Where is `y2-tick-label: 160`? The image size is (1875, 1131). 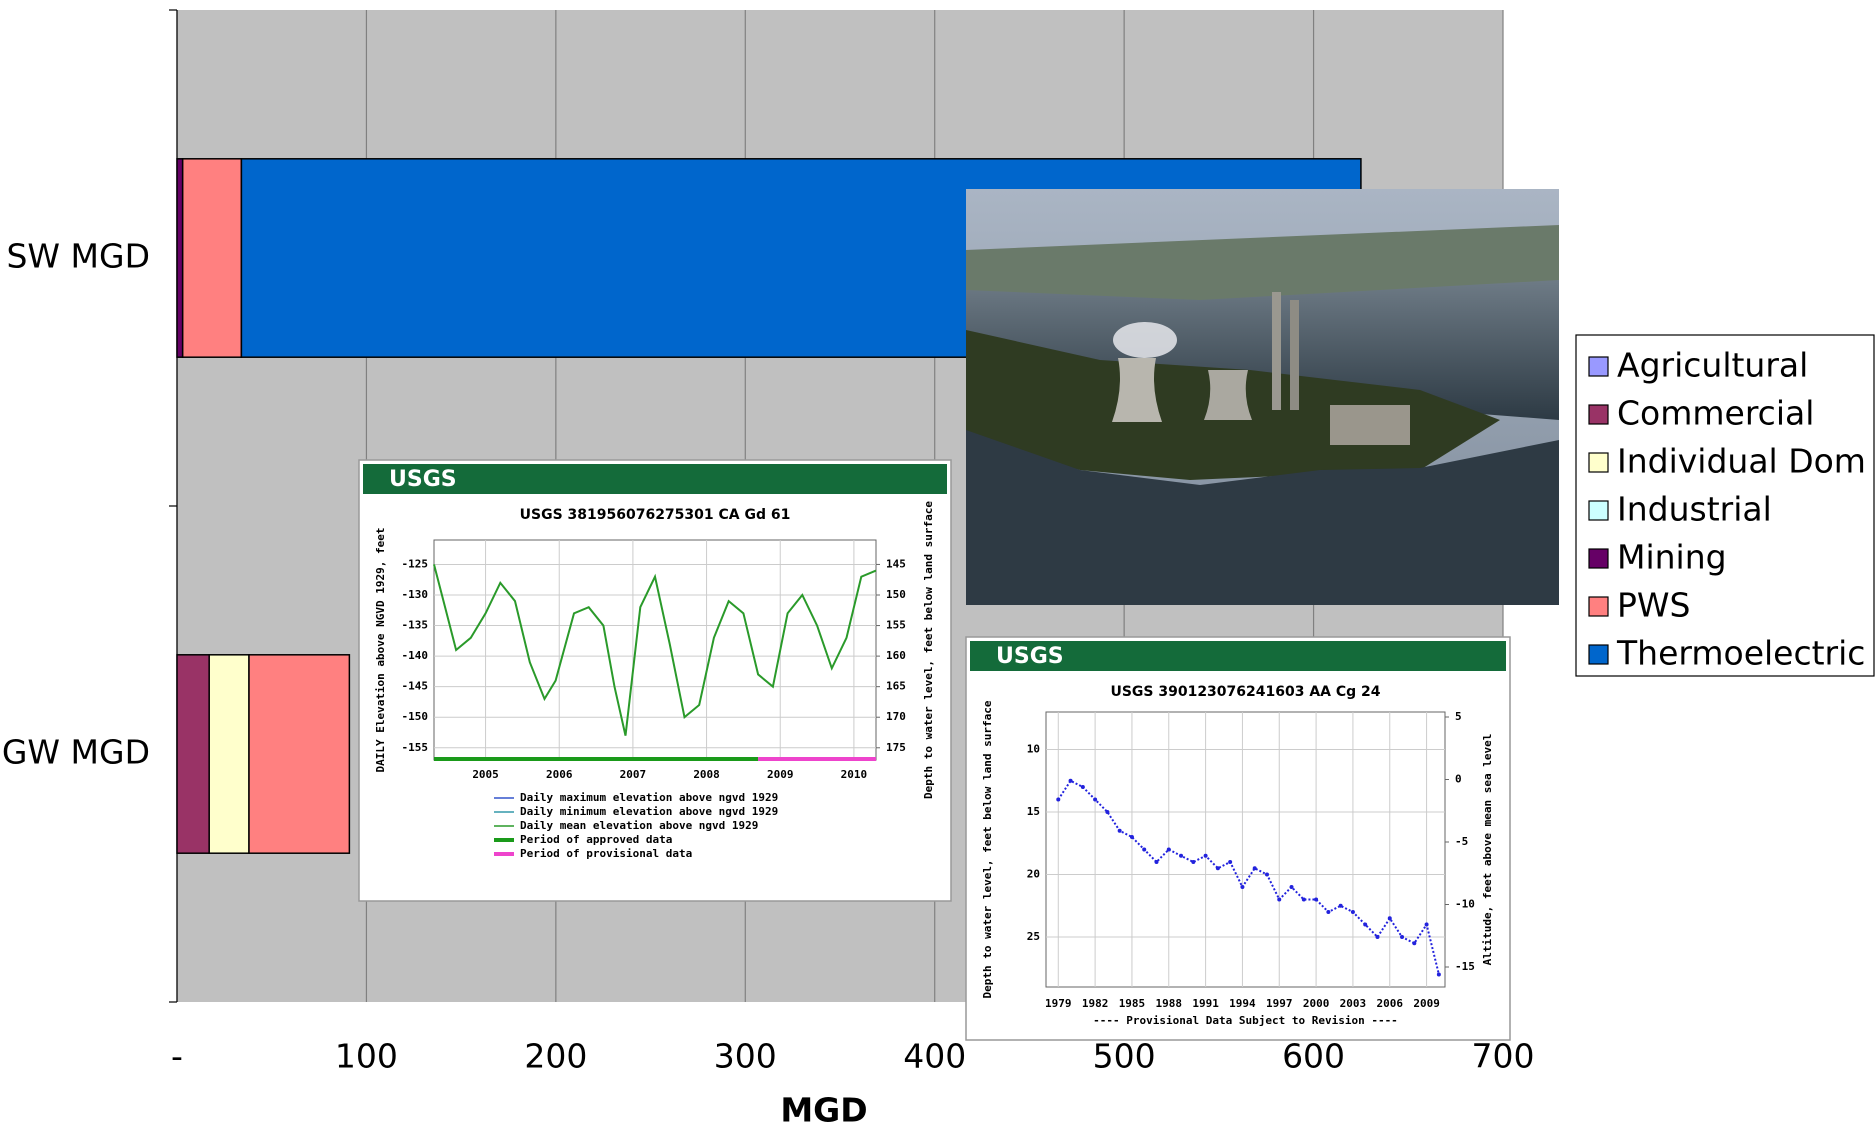
y2-tick-label: 160 is located at coordinates (896, 655).